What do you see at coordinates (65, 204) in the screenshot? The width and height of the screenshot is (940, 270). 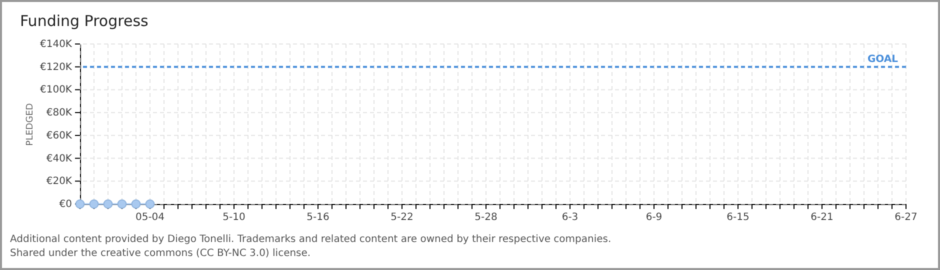 I see `y-tick-label: €0` at bounding box center [65, 204].